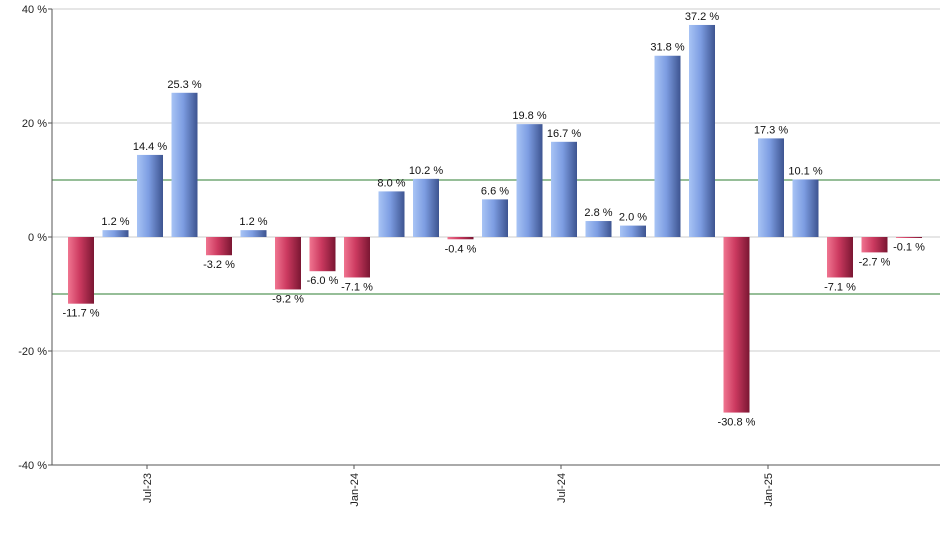  Describe the element at coordinates (461, 249) in the screenshot. I see `bar-value-label: -0.4 %` at that location.